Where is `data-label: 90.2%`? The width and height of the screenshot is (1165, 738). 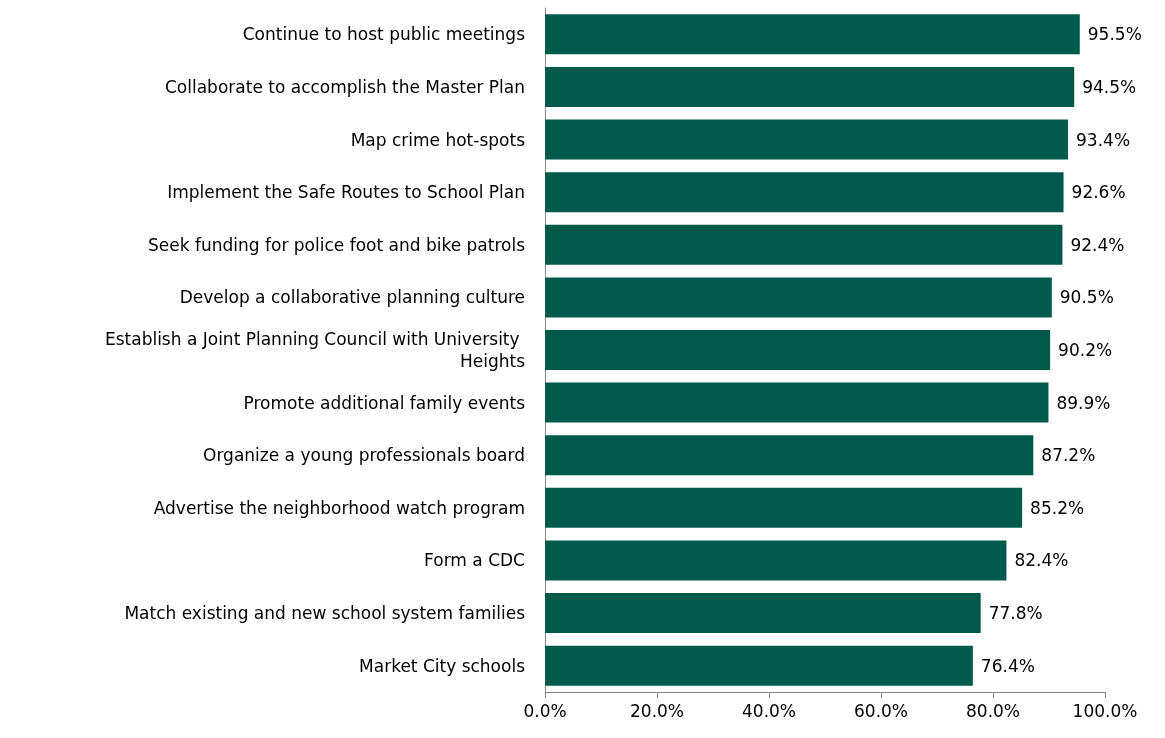 data-label: 90.2% is located at coordinates (1085, 350).